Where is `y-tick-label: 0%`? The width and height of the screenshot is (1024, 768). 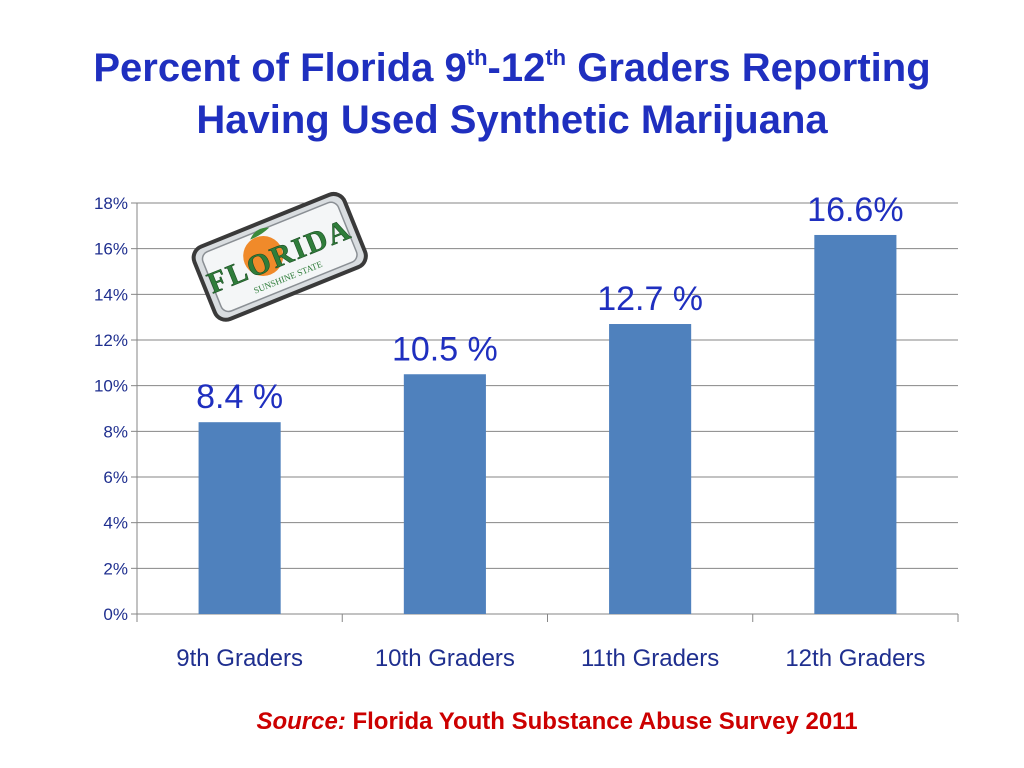 y-tick-label: 0% is located at coordinates (115, 614).